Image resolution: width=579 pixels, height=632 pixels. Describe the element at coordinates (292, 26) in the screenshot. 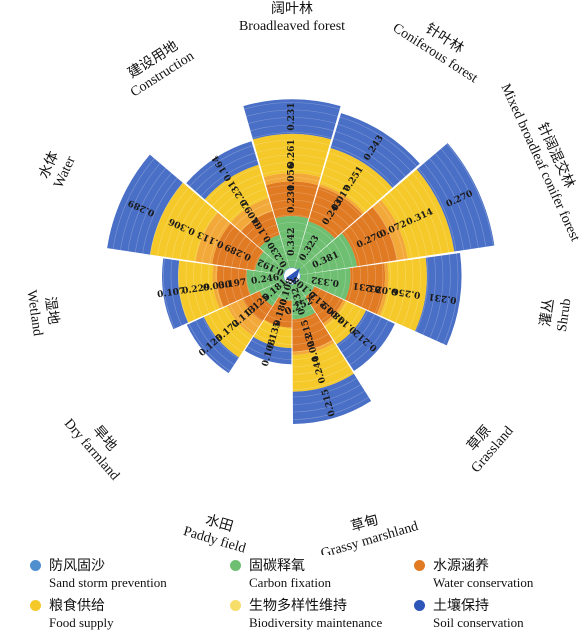

I see `category-label-en: Broadleaved forest` at that location.